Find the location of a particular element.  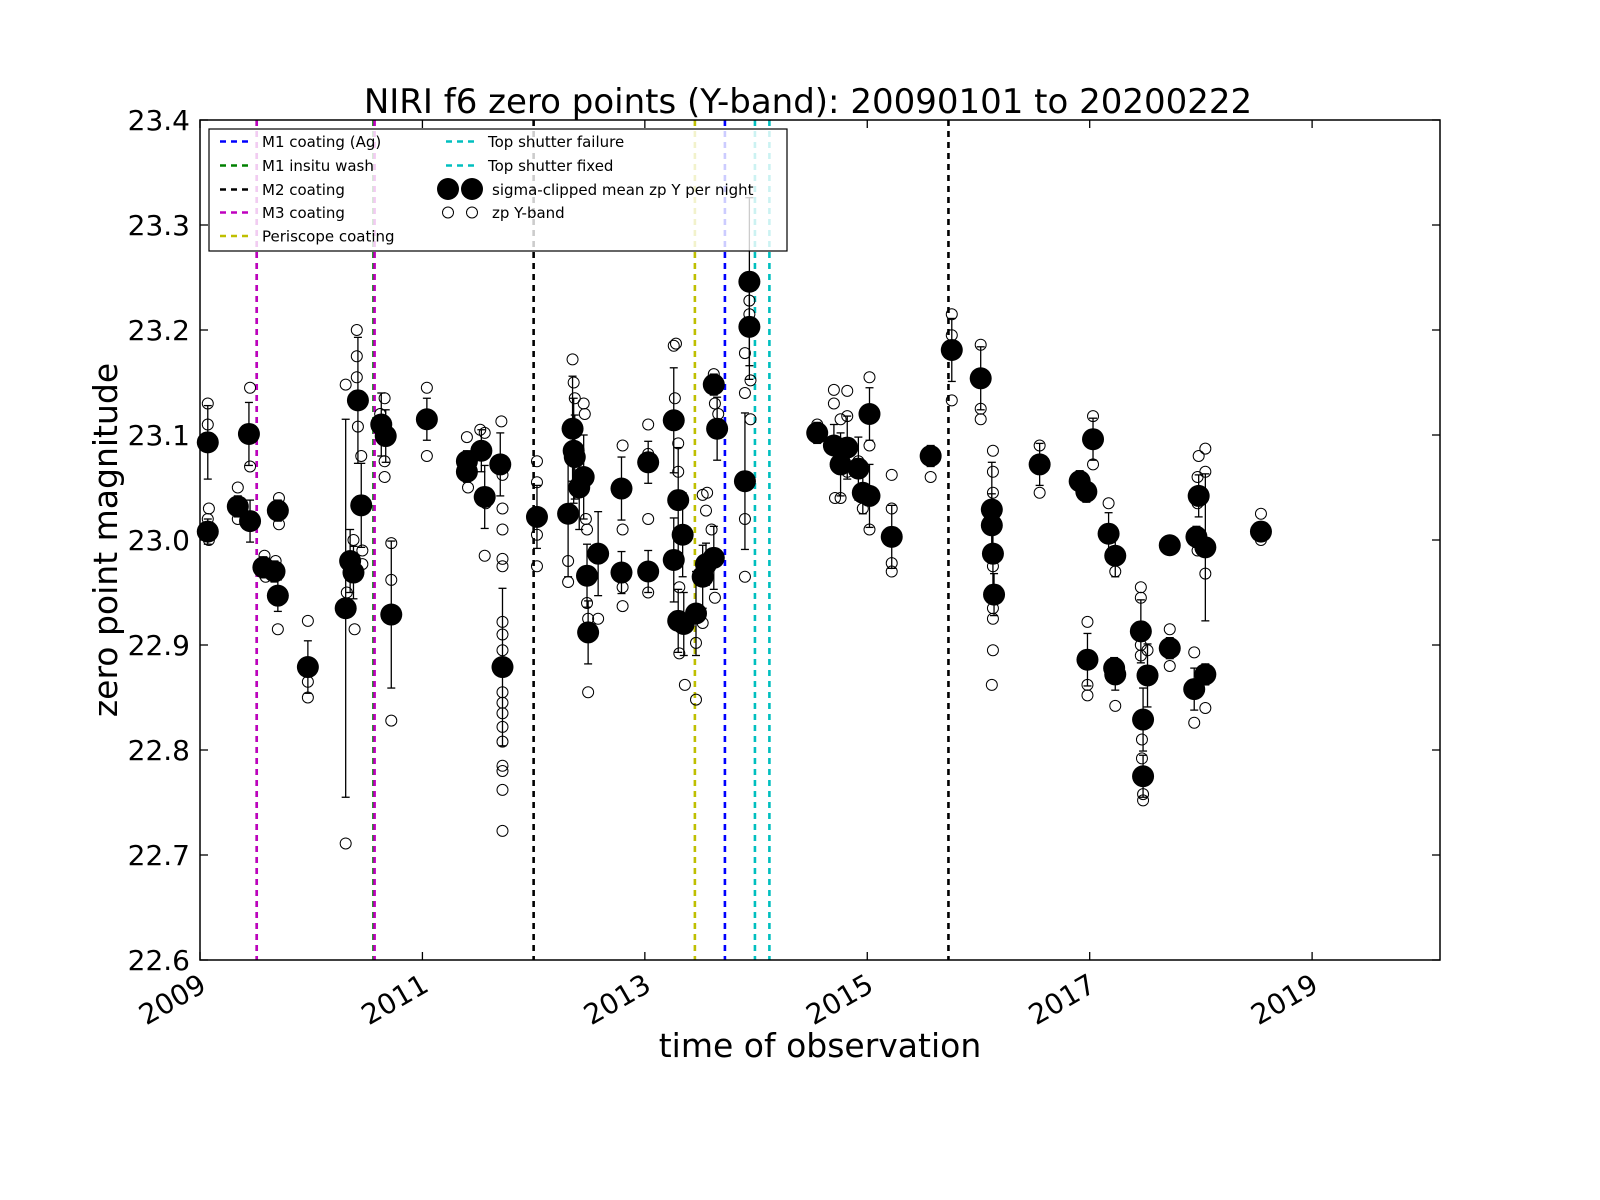

legend-label-mean: sigma-clipped mean zp Y per night is located at coordinates (623, 190).